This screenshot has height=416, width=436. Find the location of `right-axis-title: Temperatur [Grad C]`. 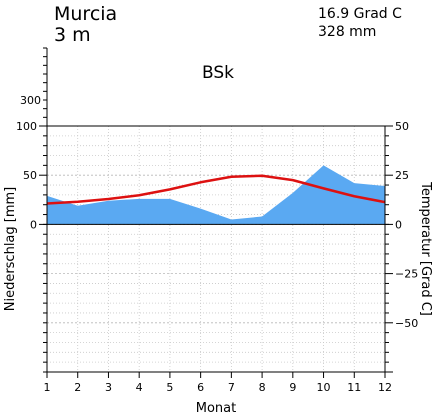

right-axis-title: Temperatur [Grad C] is located at coordinates (425, 248).